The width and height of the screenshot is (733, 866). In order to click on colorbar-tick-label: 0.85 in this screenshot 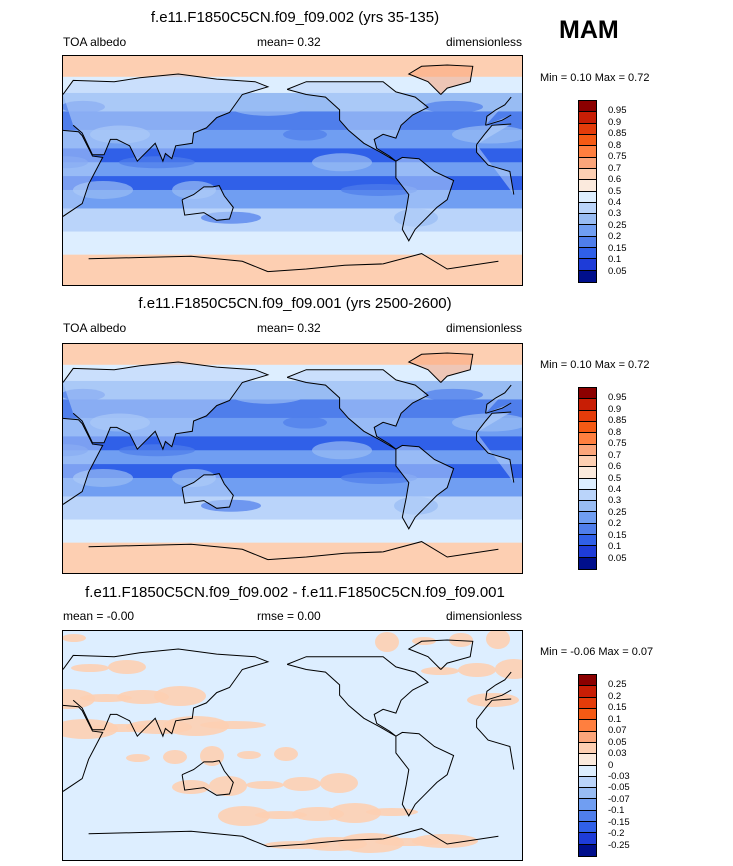, I will do `click(617, 421)`.